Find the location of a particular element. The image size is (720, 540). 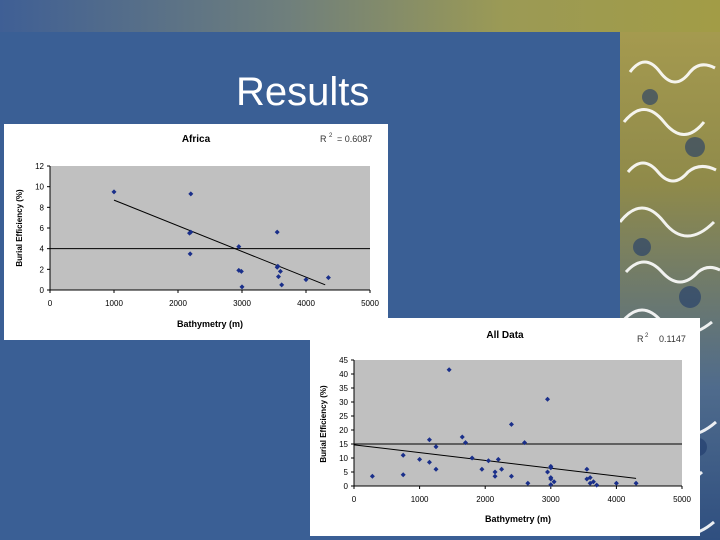

top-banner is located at coordinates (360, 16).